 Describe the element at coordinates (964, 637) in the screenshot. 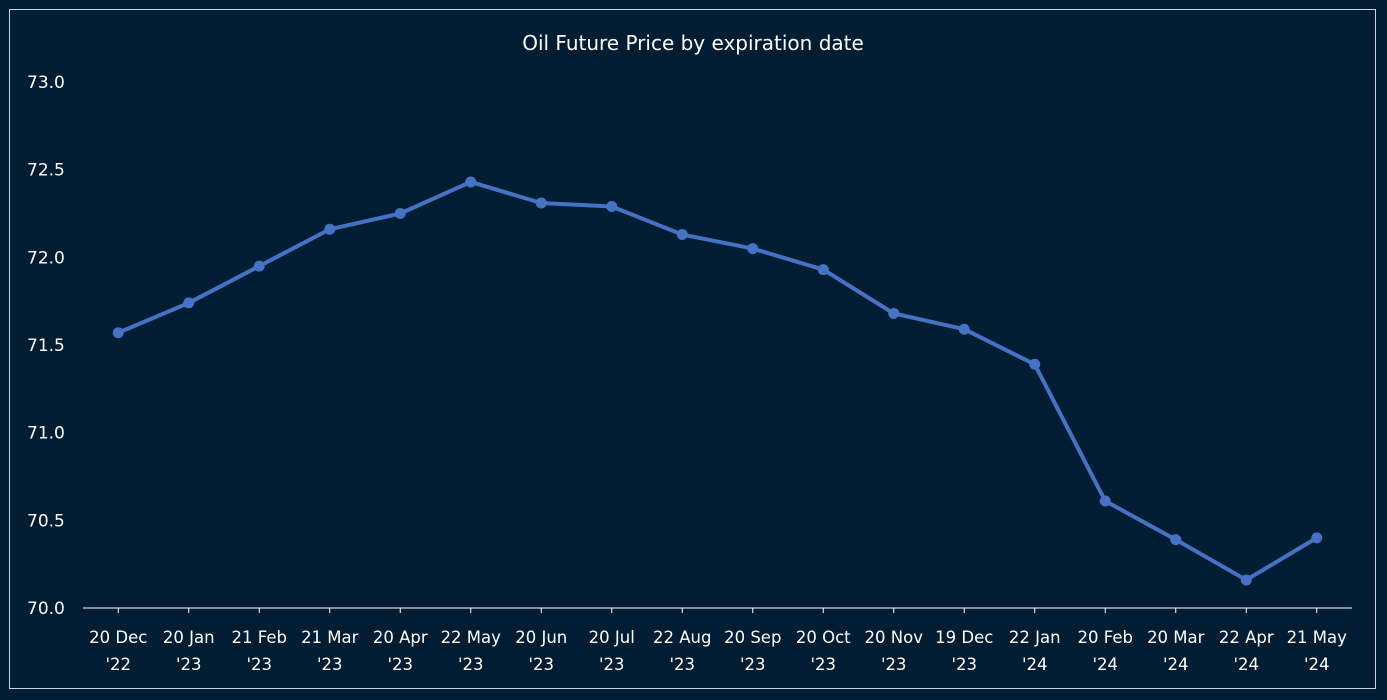

I see `x-tick-label: 19 Dec` at that location.